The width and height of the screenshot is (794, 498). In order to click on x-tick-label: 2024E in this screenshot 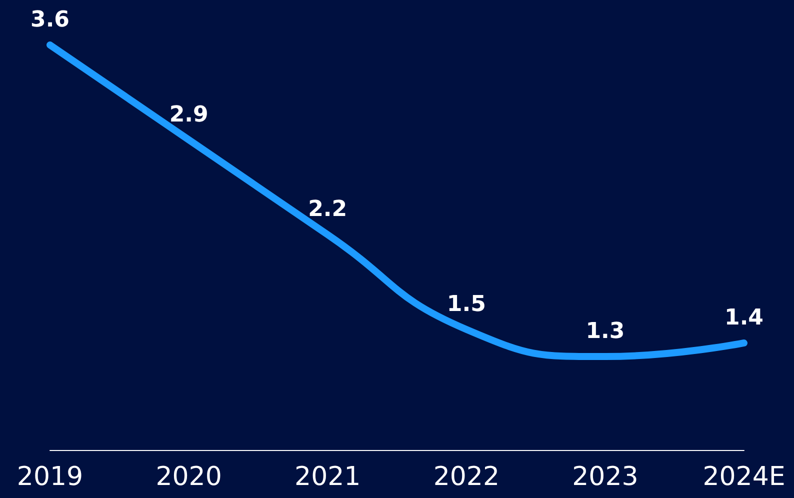, I will do `click(744, 477)`.